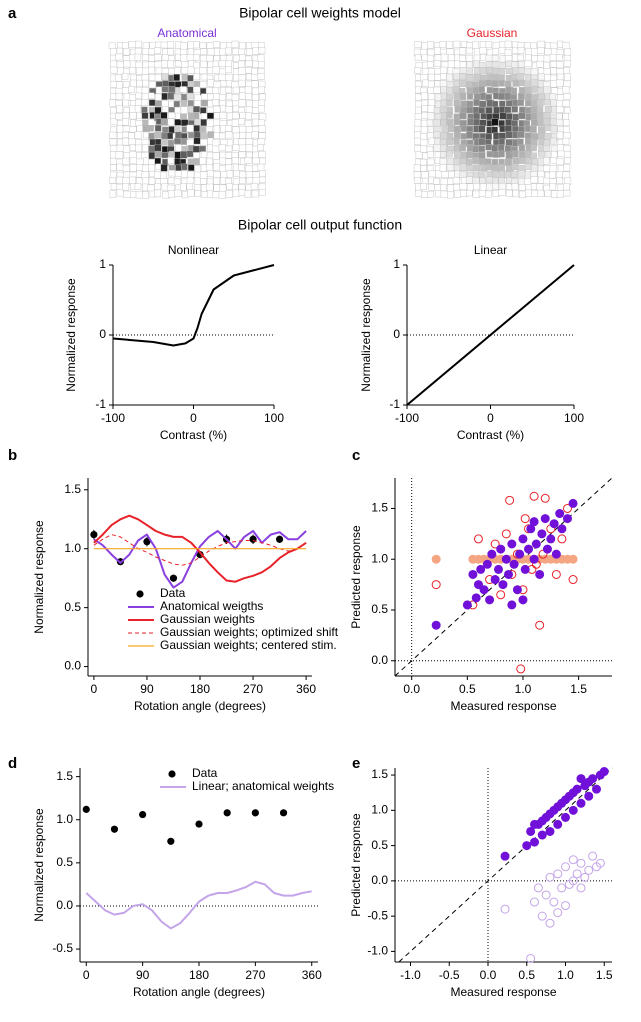  I want to click on identity-line, so click(505, 865).